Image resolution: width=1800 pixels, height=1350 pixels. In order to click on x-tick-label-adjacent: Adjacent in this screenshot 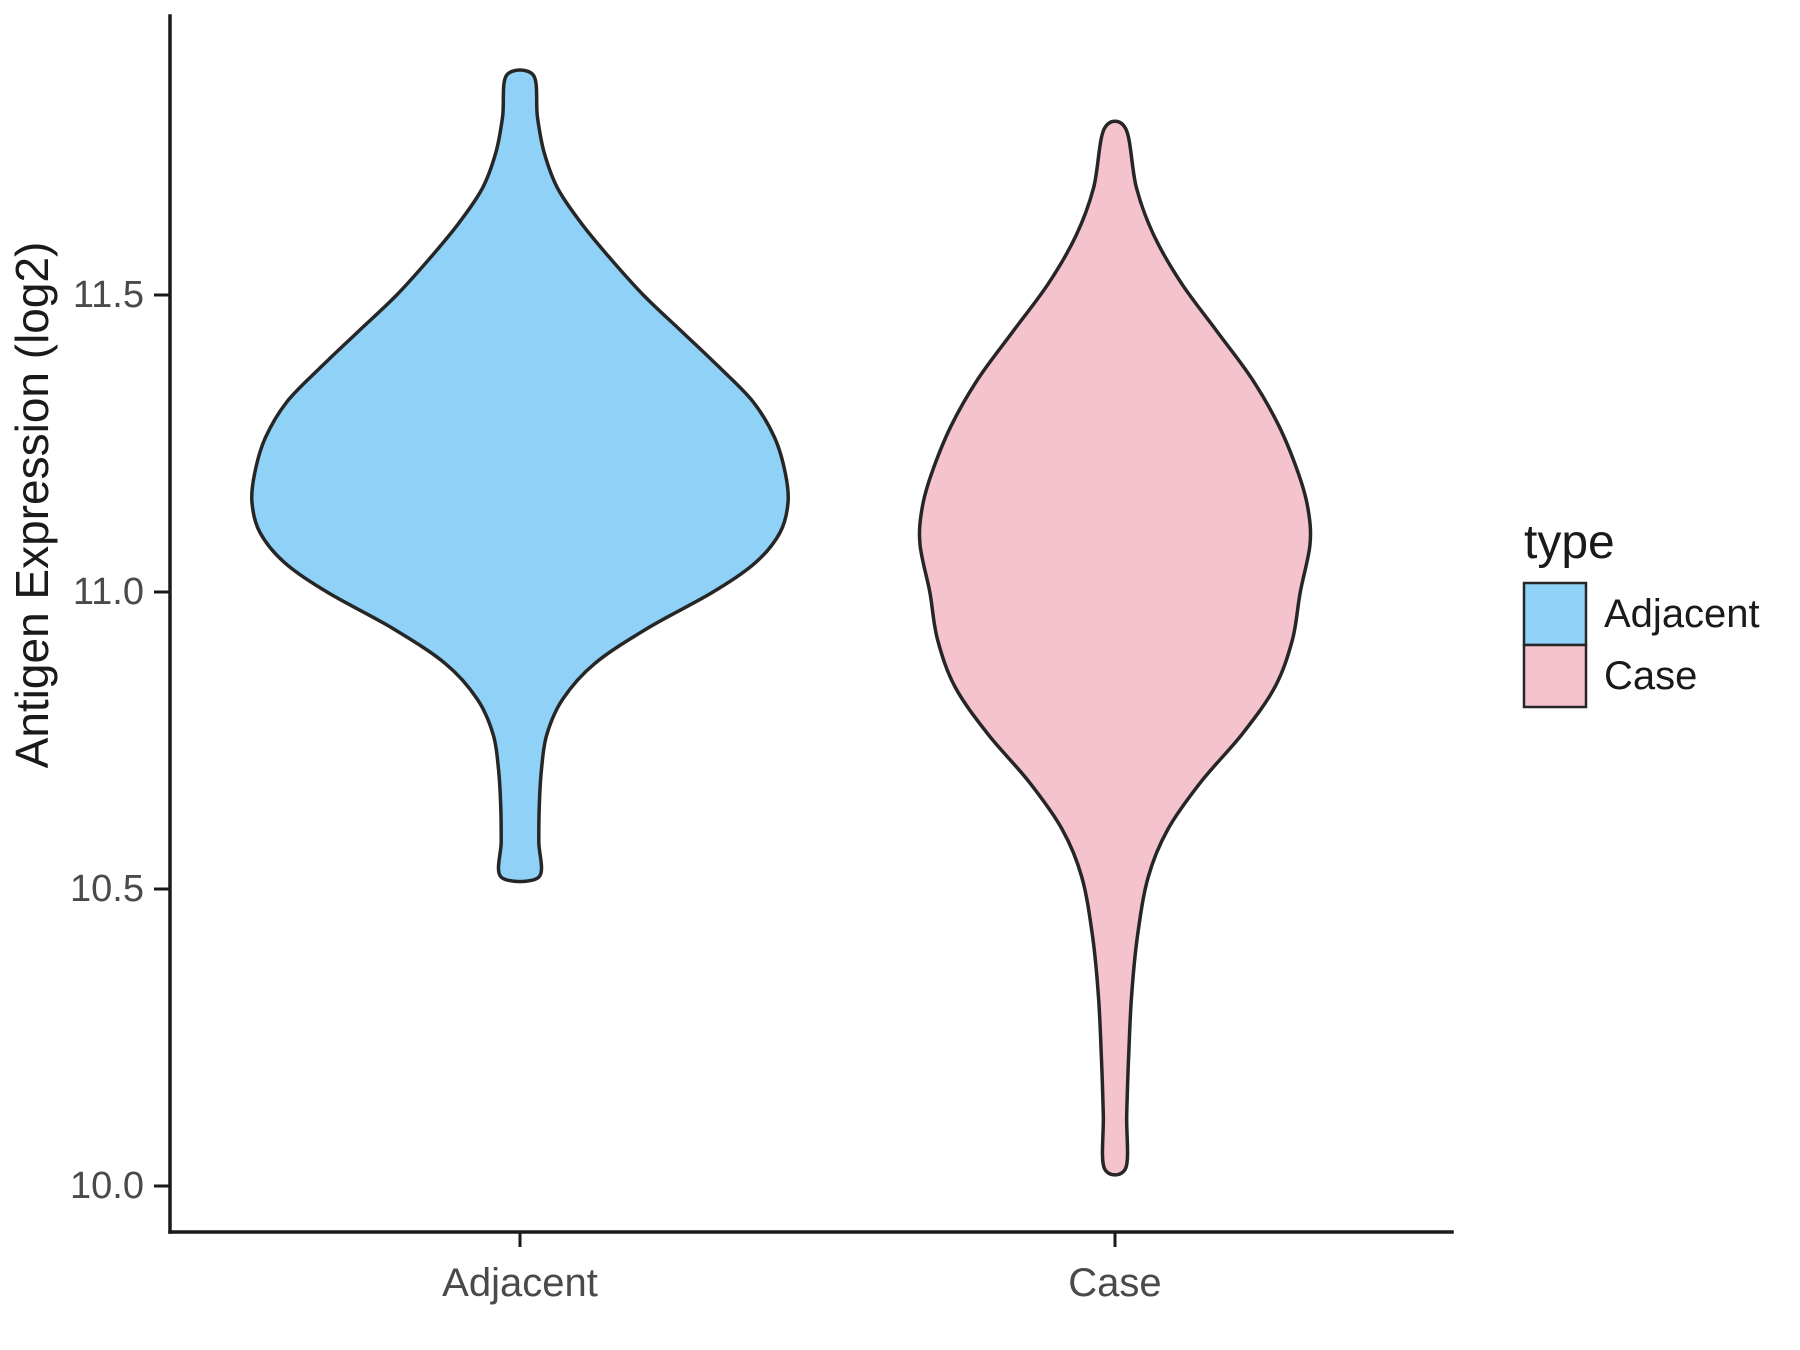, I will do `click(520, 1283)`.